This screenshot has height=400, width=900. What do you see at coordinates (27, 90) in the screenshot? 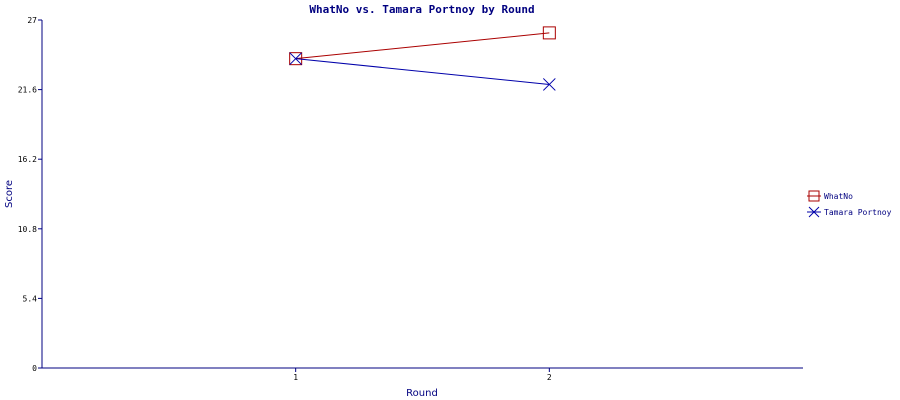
I see `y-tick-label: 21.6` at bounding box center [27, 90].